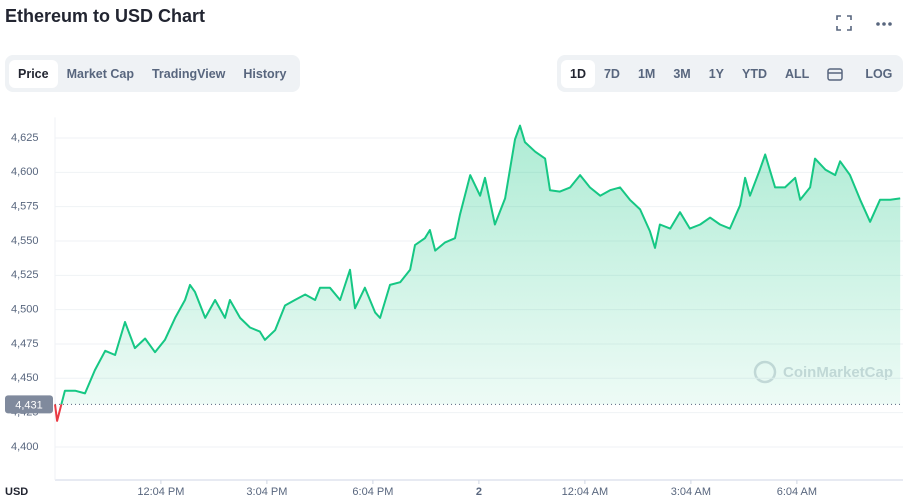 This screenshot has height=504, width=911. What do you see at coordinates (716, 73) in the screenshot?
I see `range-button: 1Y` at bounding box center [716, 73].